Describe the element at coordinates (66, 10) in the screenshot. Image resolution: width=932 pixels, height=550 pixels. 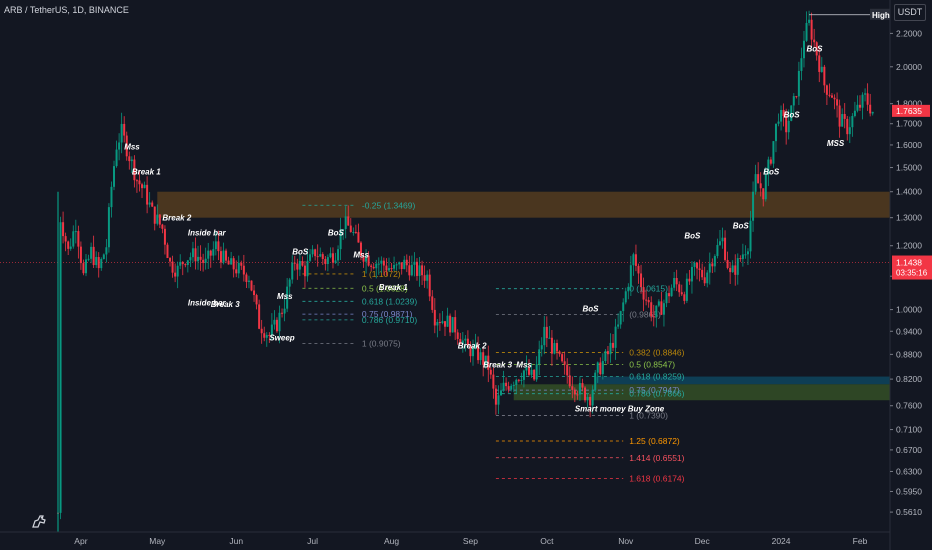
I see `symbol-header: ARB / TetherUS, 1D, BINANCE` at that location.